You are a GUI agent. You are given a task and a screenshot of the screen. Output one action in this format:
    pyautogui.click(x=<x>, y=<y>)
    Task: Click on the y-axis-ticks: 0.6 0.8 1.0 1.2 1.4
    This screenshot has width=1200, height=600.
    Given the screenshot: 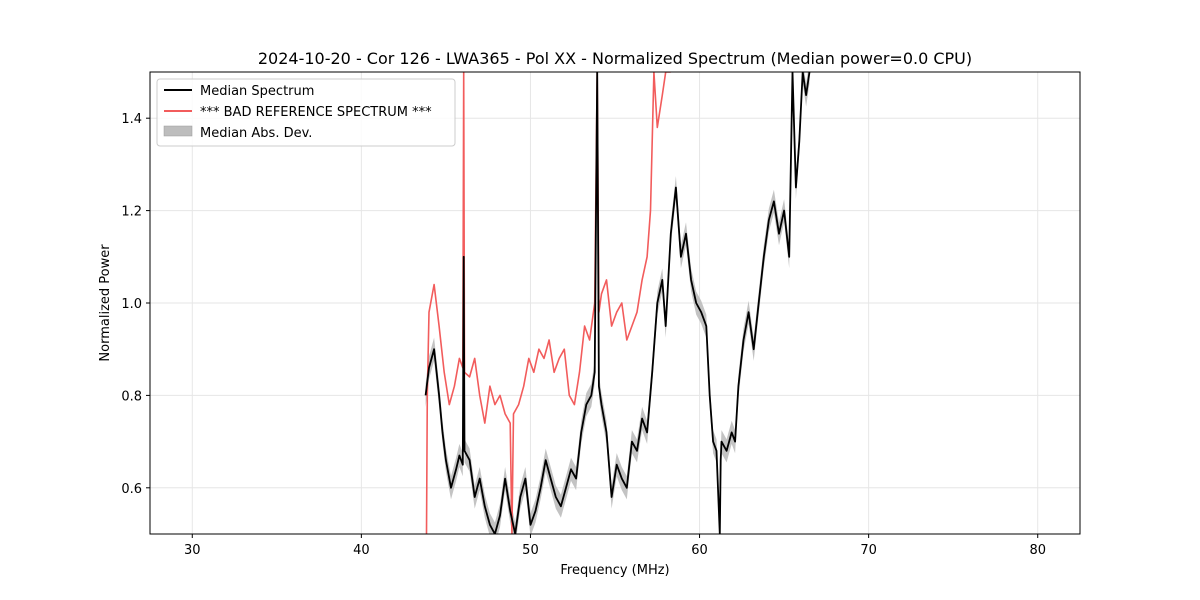 What is the action you would take?
    pyautogui.click(x=135, y=304)
    